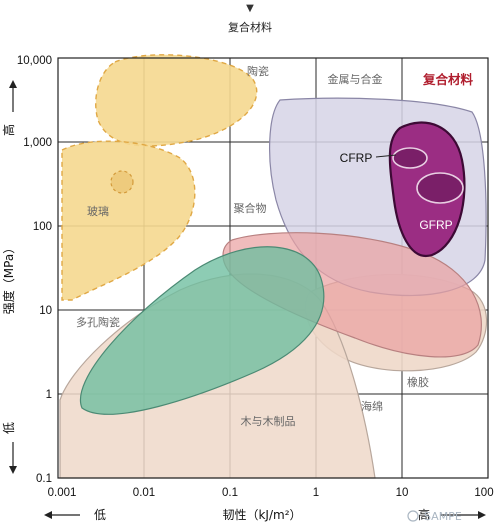 The width and height of the screenshot is (500, 530). Describe the element at coordinates (122, 182) in the screenshot. I see `region-glass-core` at that location.